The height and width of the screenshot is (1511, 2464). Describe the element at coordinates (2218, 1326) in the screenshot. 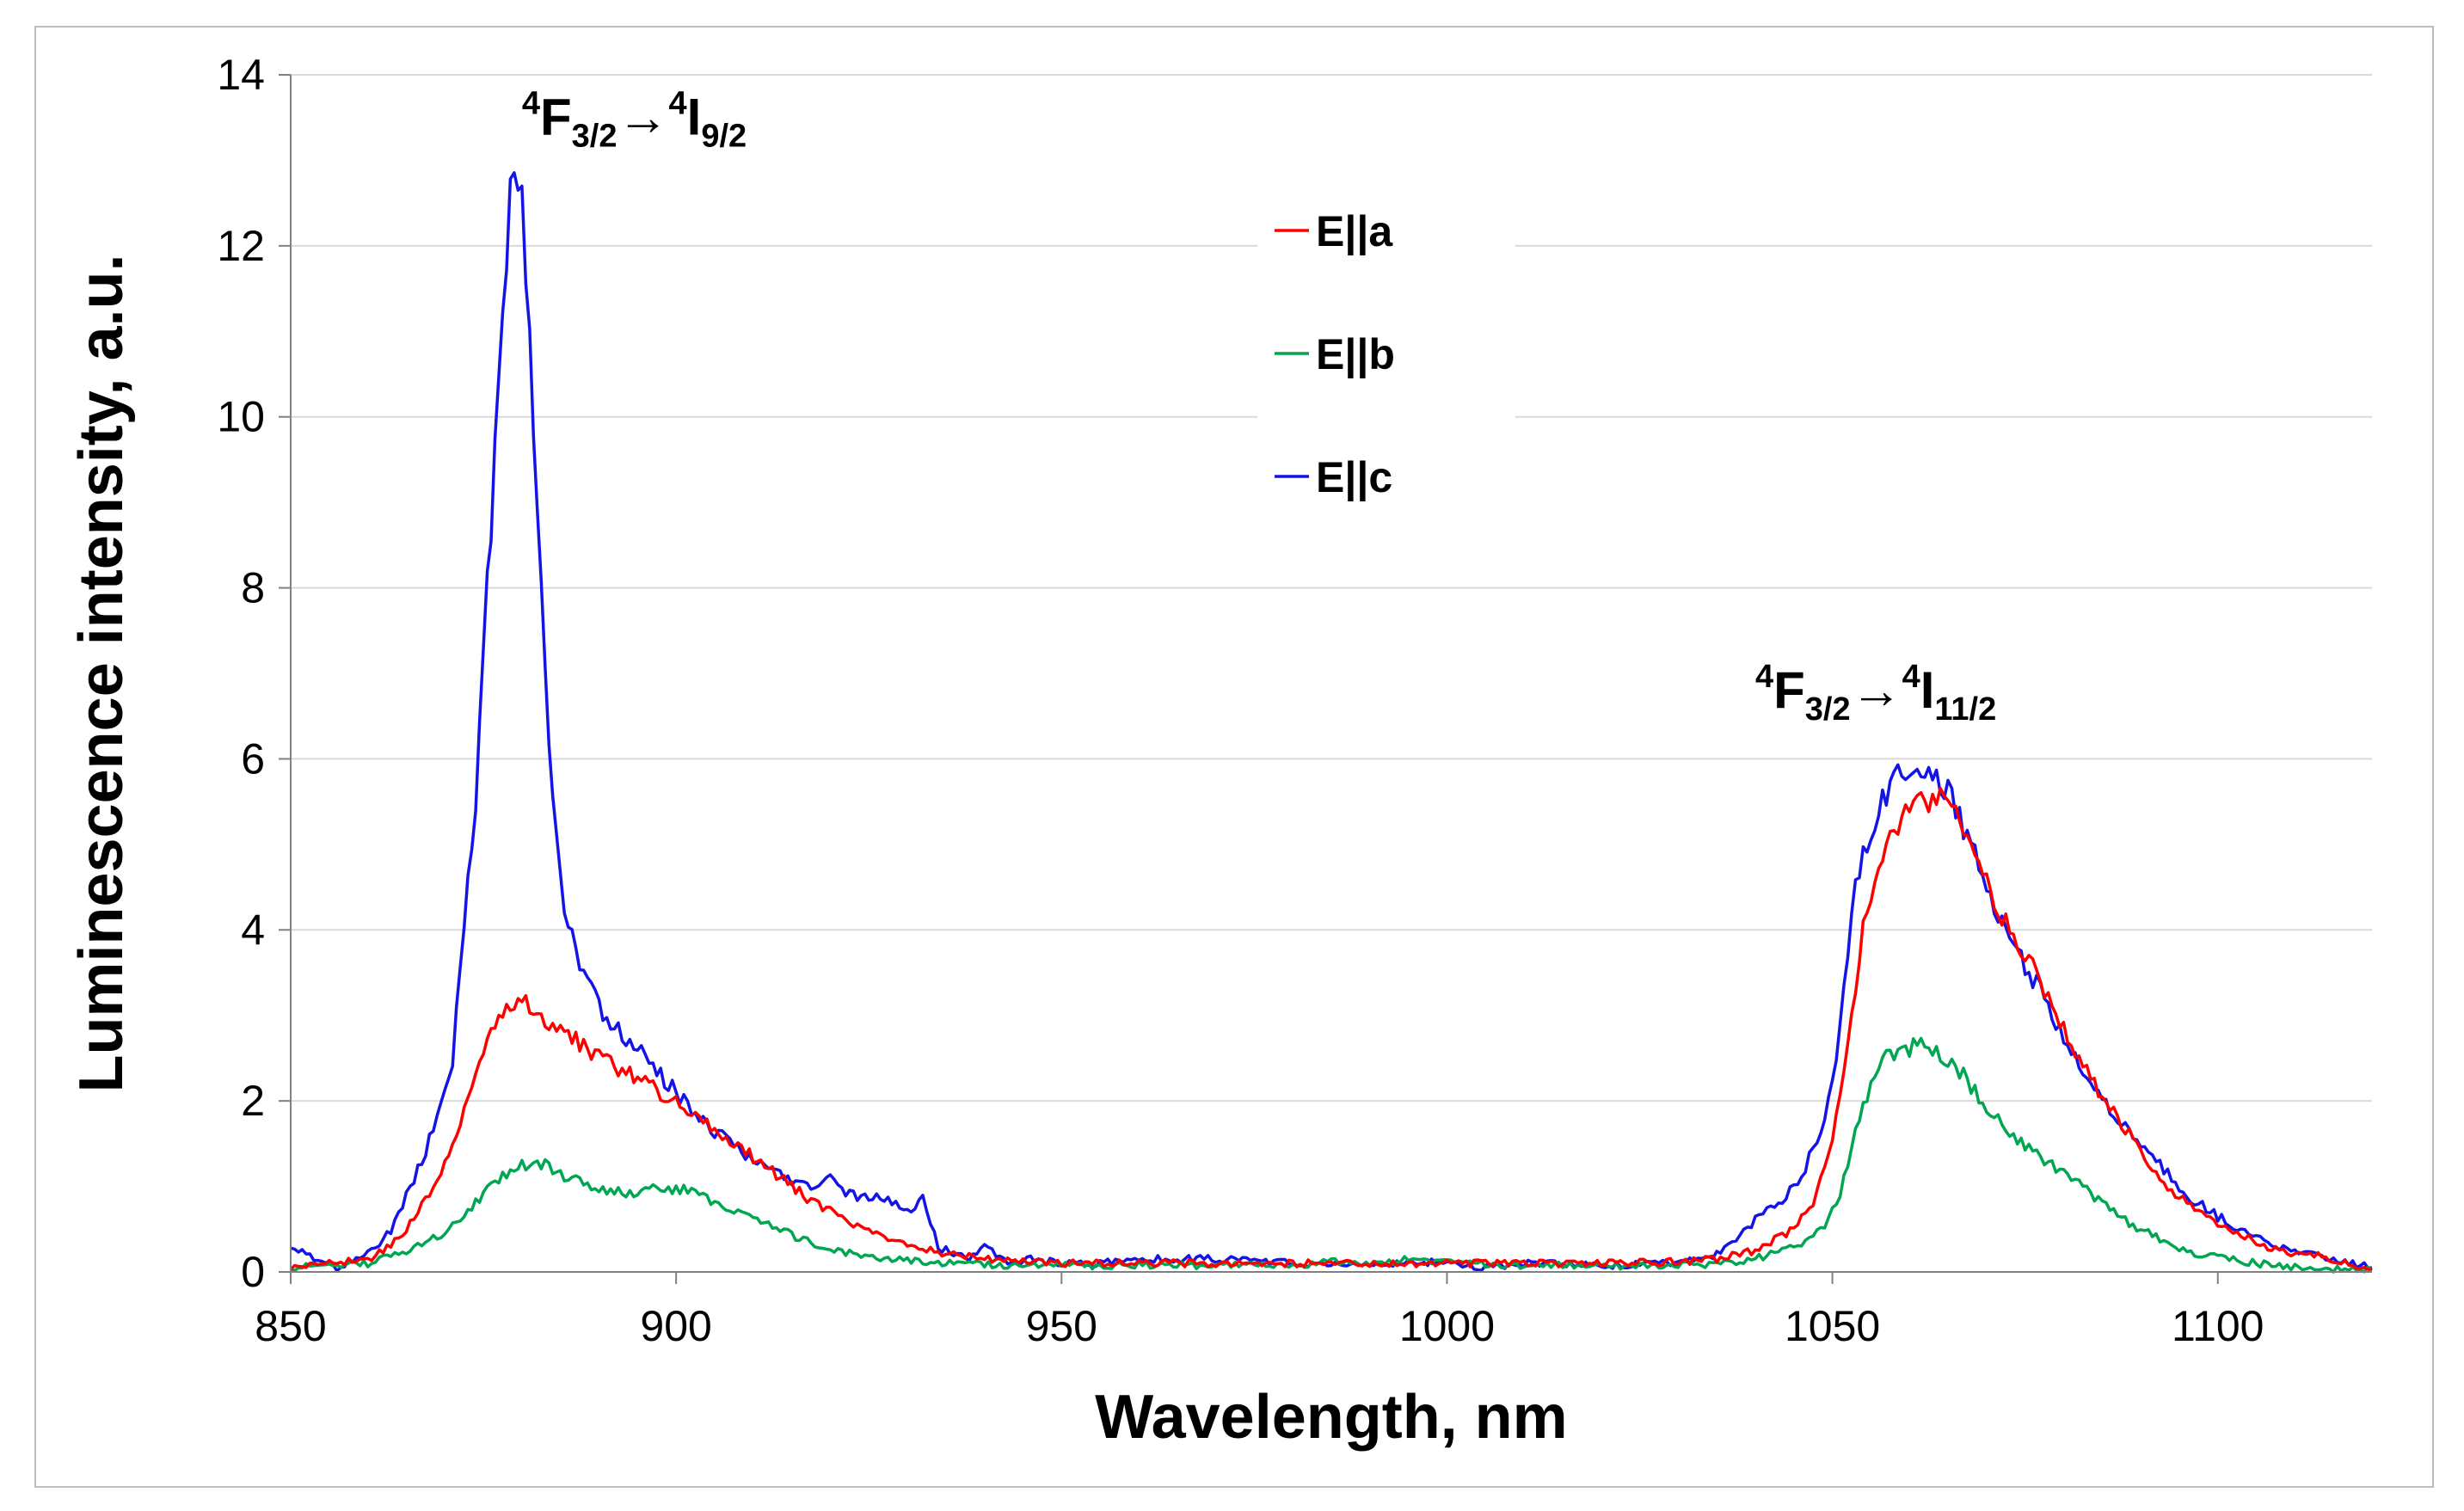

I see `x-tick-label-1100: 1100` at that location.